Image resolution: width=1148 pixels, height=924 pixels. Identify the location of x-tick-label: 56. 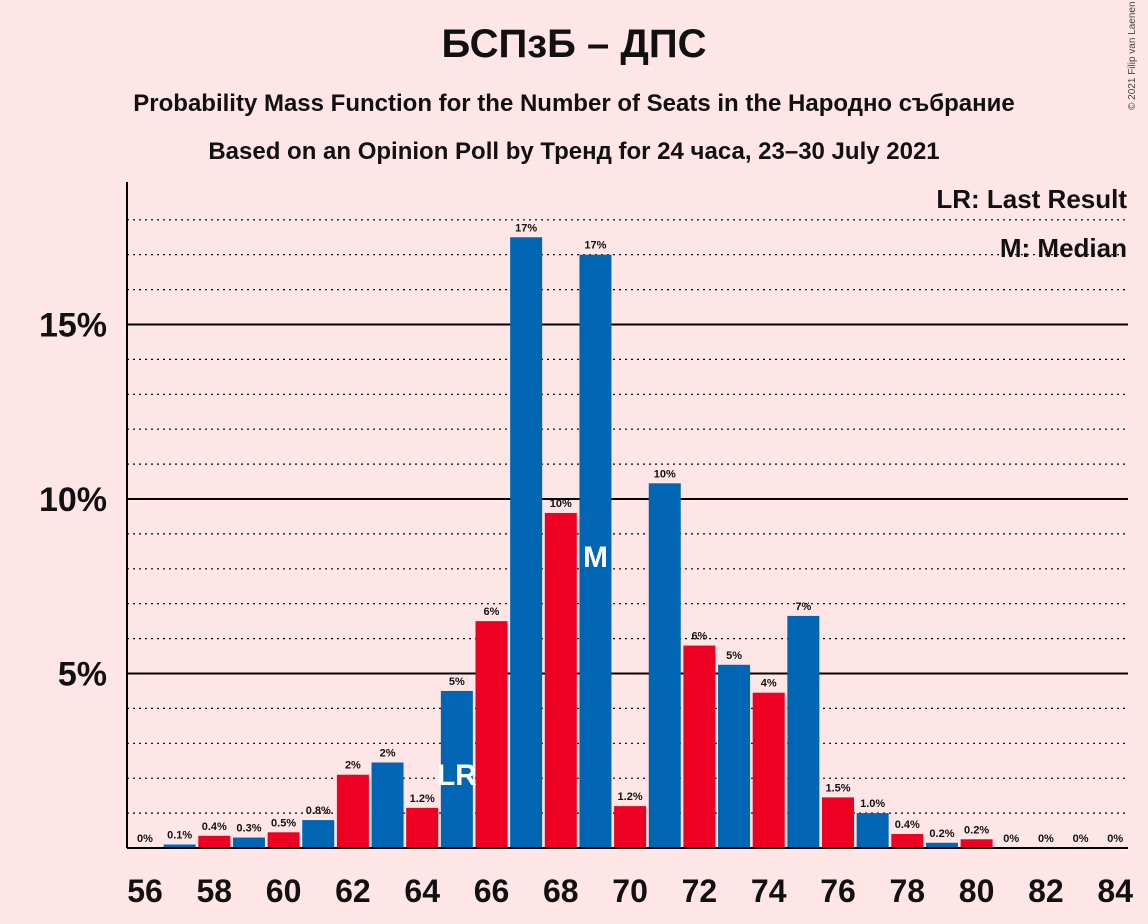
(145, 891).